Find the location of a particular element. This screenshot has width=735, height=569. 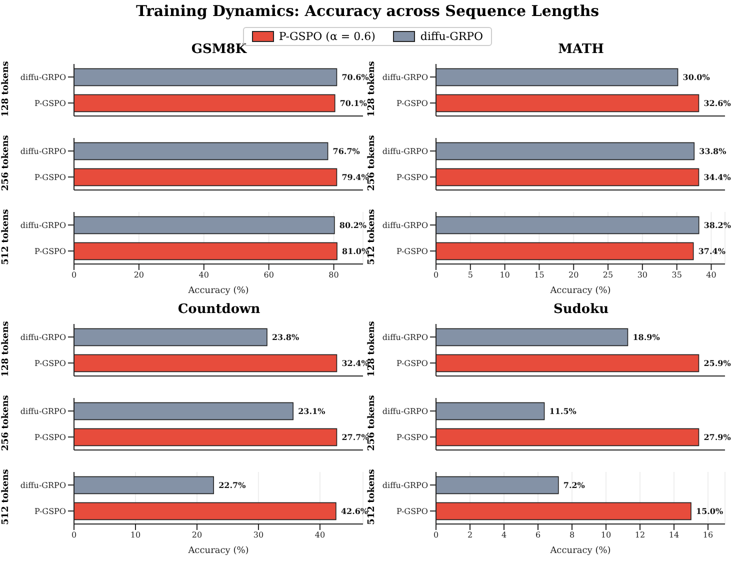

data-label: 7.2% is located at coordinates (574, 485).